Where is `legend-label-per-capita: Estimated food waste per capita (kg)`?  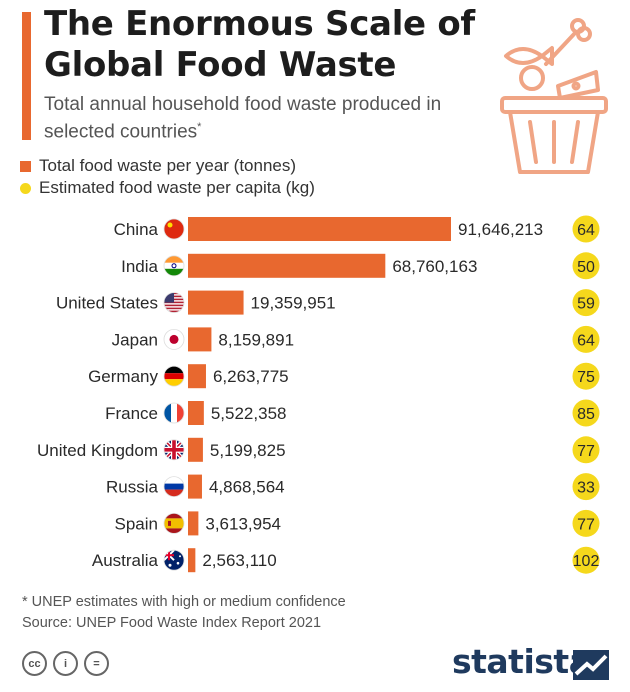
legend-label-per-capita: Estimated food waste per capita (kg) is located at coordinates (177, 187).